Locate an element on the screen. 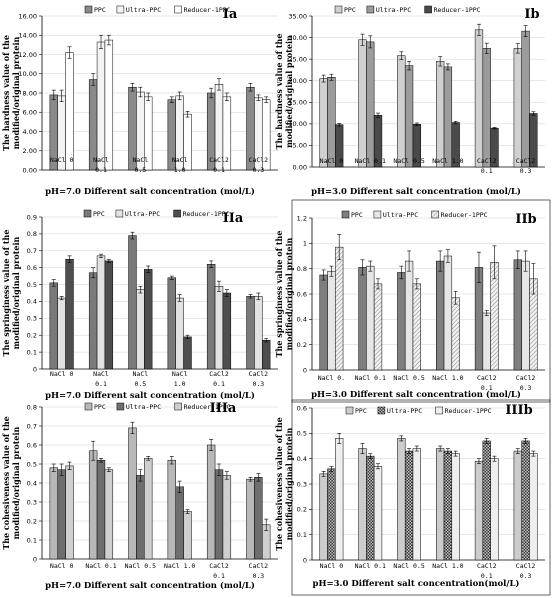 The image size is (553, 598). x-tick-label: NaCl 0.5 is located at coordinates (408, 161).